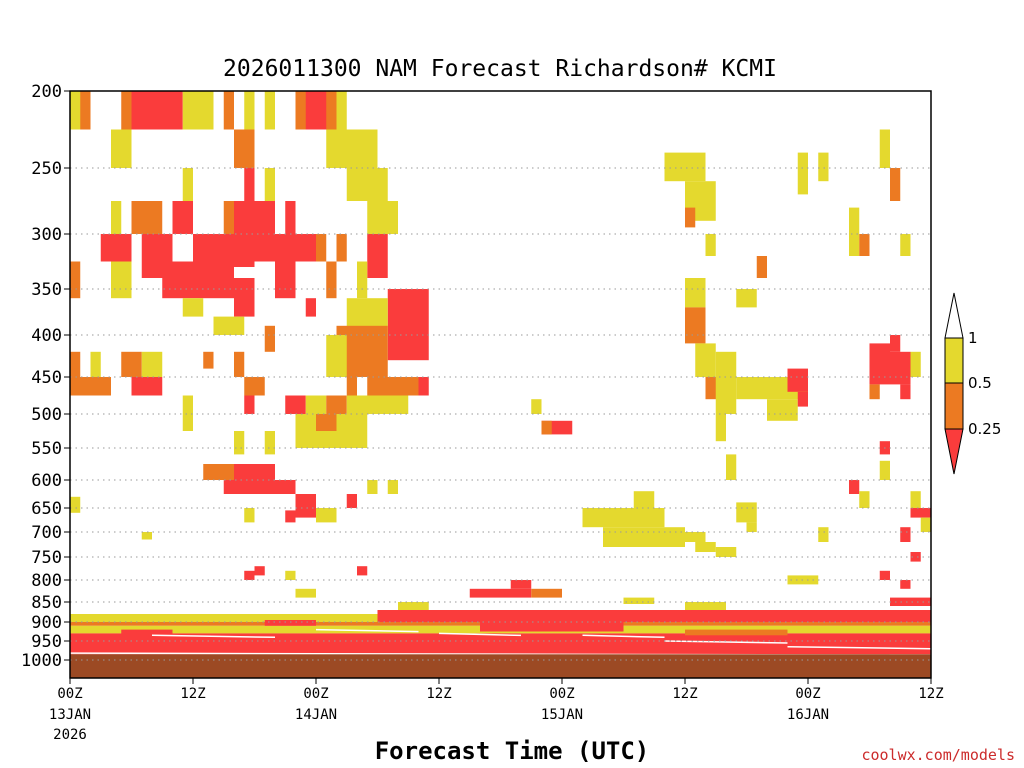 Image resolution: width=1024 pixels, height=768 pixels. What do you see at coordinates (46, 509) in the screenshot?
I see `y-tick-label: 650` at bounding box center [46, 509].